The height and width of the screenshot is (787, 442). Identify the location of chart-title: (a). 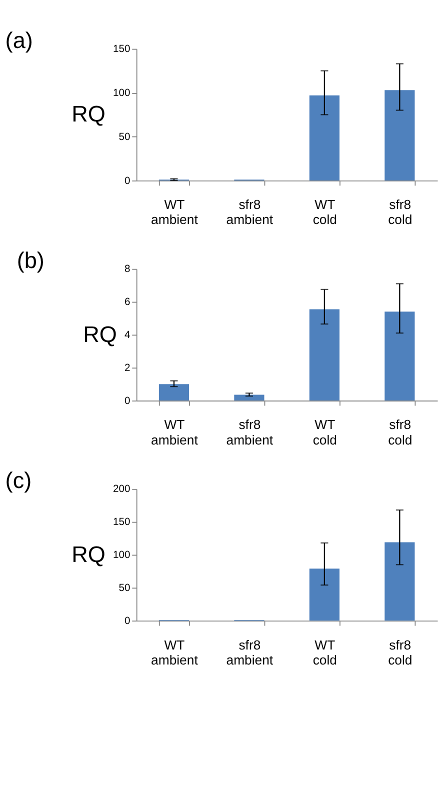
(19, 40).